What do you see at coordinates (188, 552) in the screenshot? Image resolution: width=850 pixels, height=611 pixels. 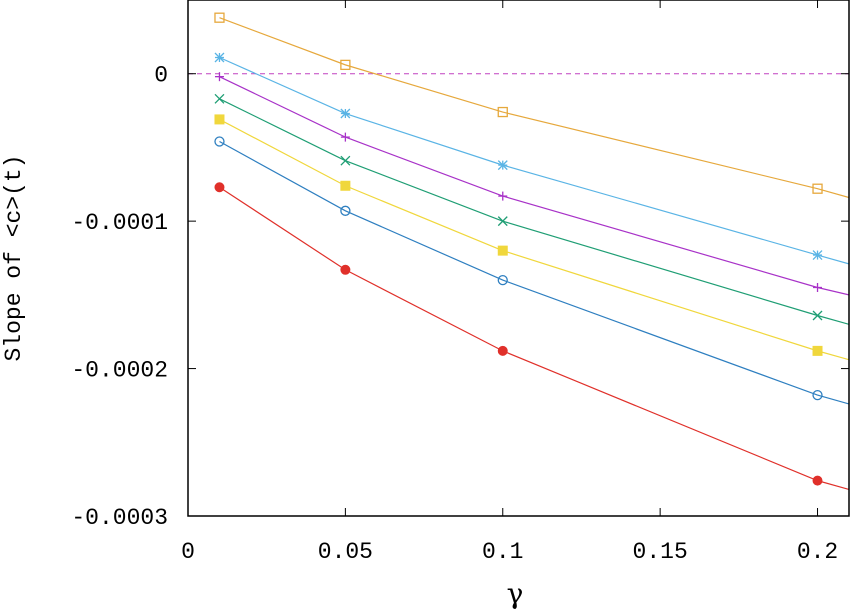 I see `x-tick-label-0: 0` at bounding box center [188, 552].